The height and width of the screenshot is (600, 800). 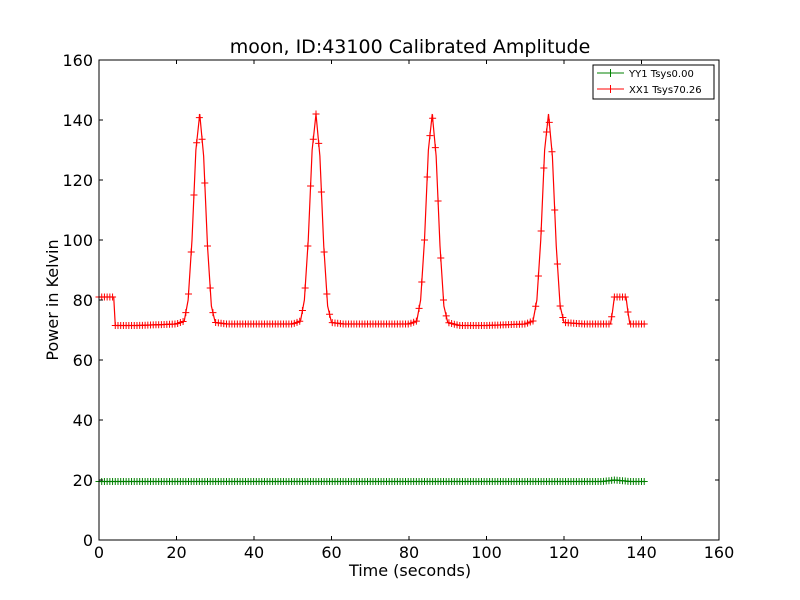 I want to click on legend: YY1 Tsys0.00 XX1 Tsys70.26, so click(x=653, y=82).